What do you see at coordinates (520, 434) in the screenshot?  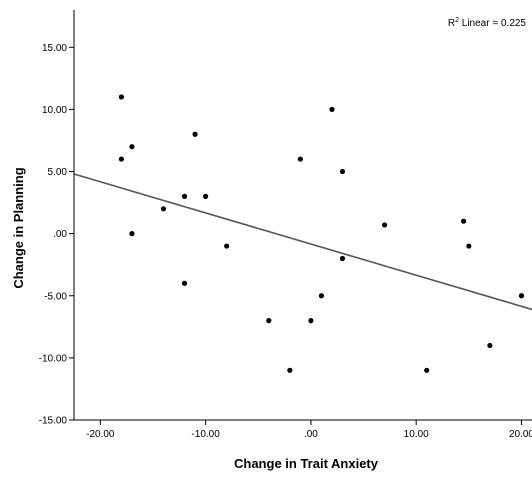 I see `x-tick-label: 20.00` at bounding box center [520, 434].